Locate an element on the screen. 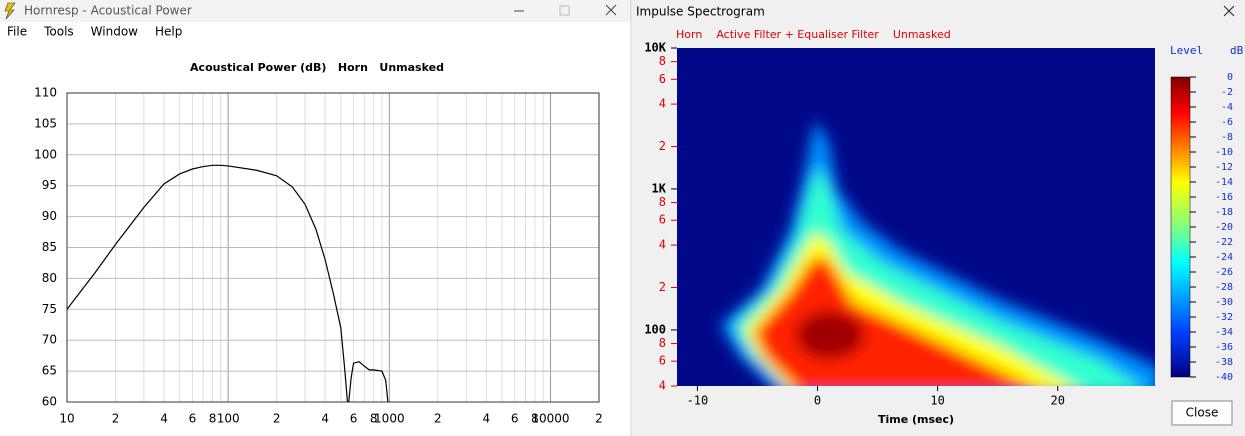 This screenshot has height=436, width=1245. close-dialog-button is located at coordinates (1202, 413).